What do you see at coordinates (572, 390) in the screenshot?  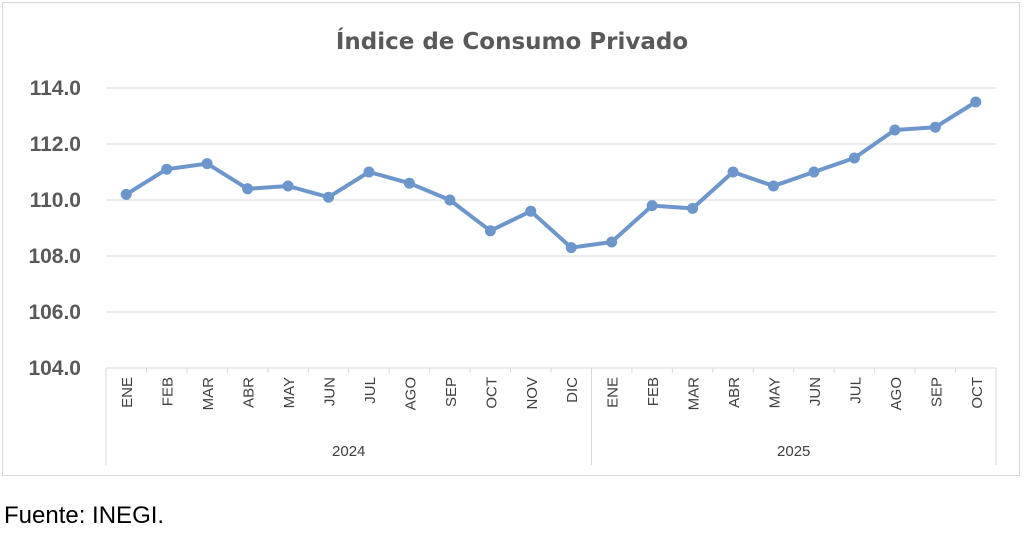 I see `x-tick-label: DIC` at bounding box center [572, 390].